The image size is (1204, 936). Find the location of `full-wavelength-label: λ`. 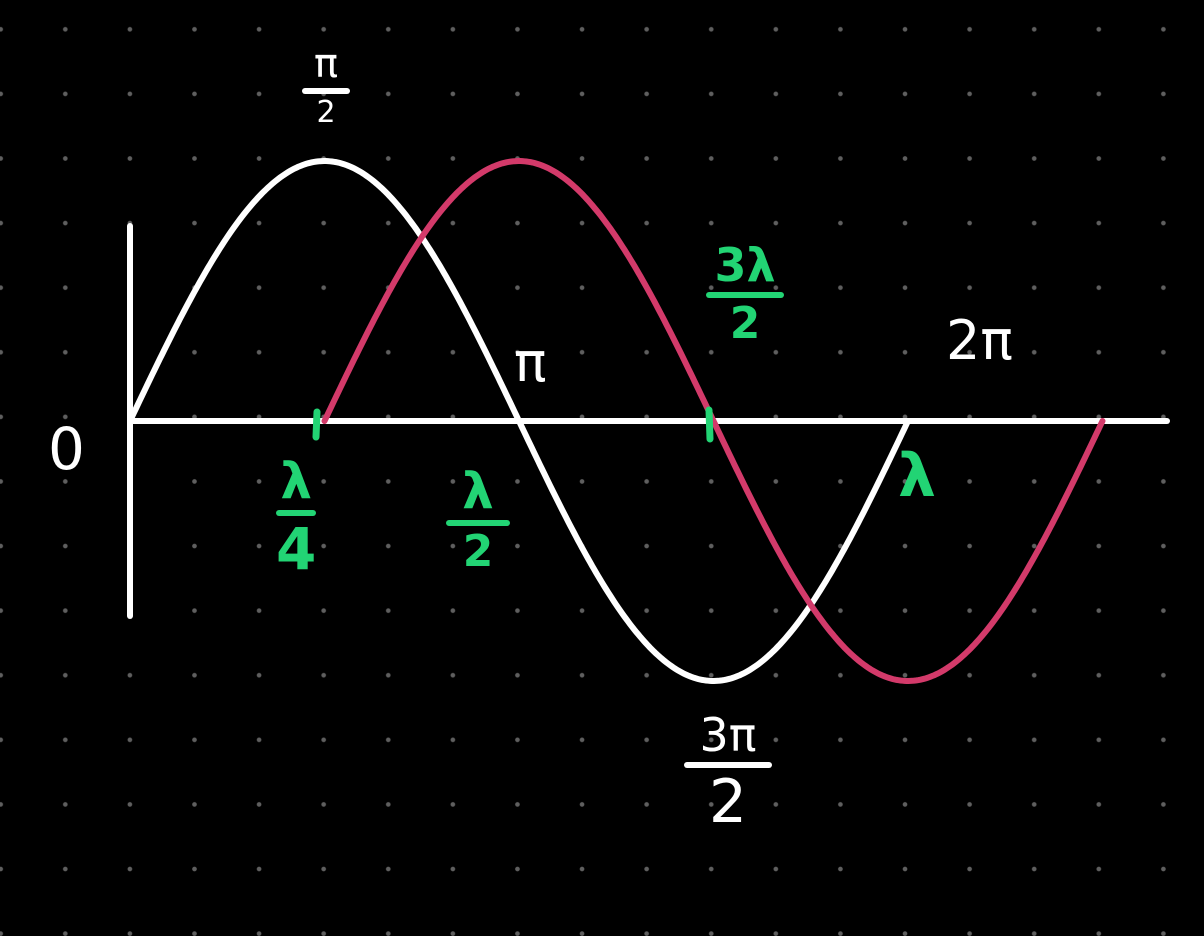

full-wavelength-label: λ is located at coordinates (917, 476).